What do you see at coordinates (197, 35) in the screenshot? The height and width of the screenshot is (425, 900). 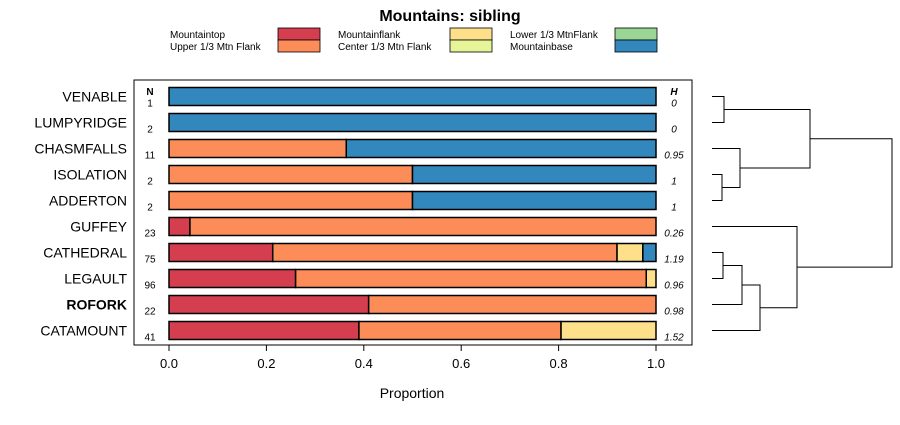 I see `legend-label-mountaintop: Mountaintop` at bounding box center [197, 35].